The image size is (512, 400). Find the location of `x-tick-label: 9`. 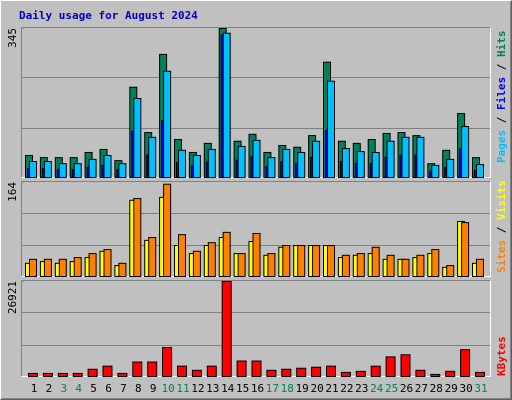

x-tick-label: 9 is located at coordinates (153, 388).